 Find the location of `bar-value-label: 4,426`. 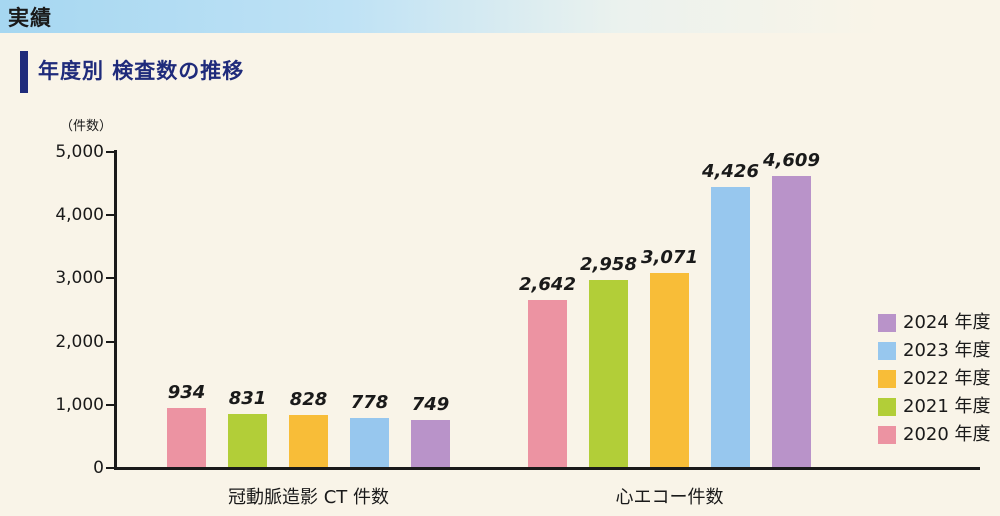

bar-value-label: 4,426 is located at coordinates (730, 172).